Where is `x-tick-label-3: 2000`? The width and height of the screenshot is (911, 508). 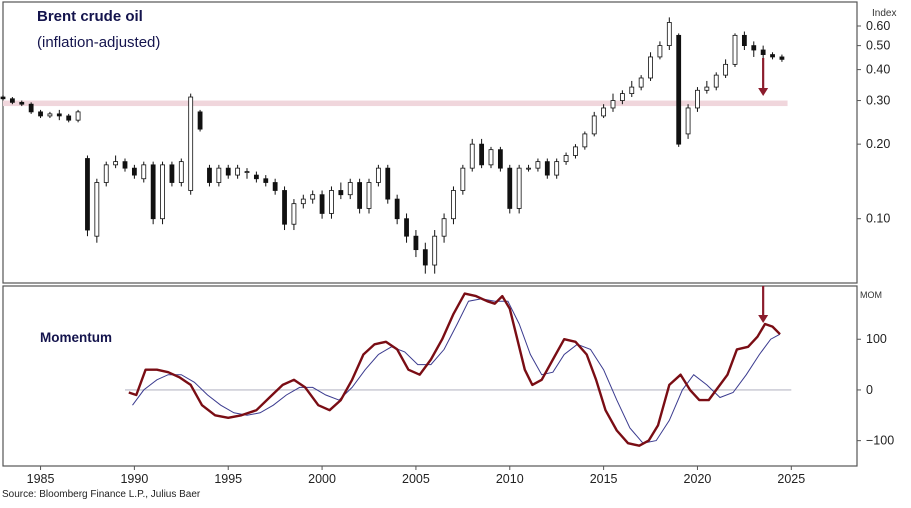
x-tick-label-3: 2000 is located at coordinates (322, 479).